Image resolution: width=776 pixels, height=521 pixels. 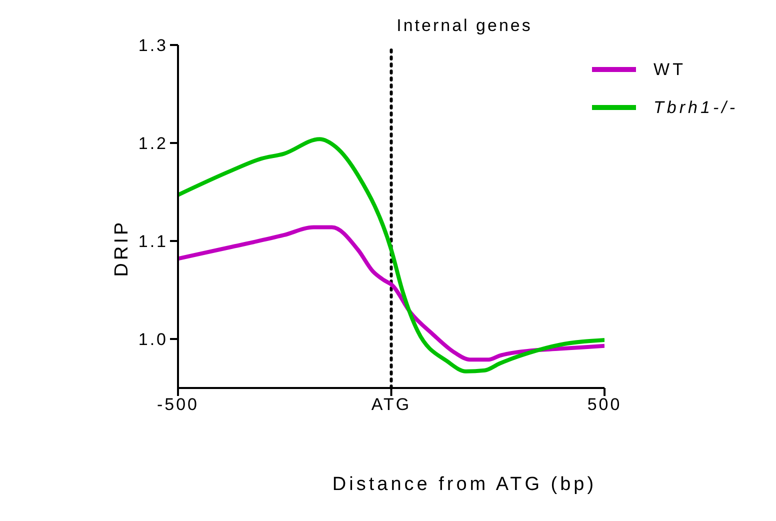 What do you see at coordinates (464, 485) in the screenshot?
I see `x-axis-title: Distance from ATG (bp)` at bounding box center [464, 485].